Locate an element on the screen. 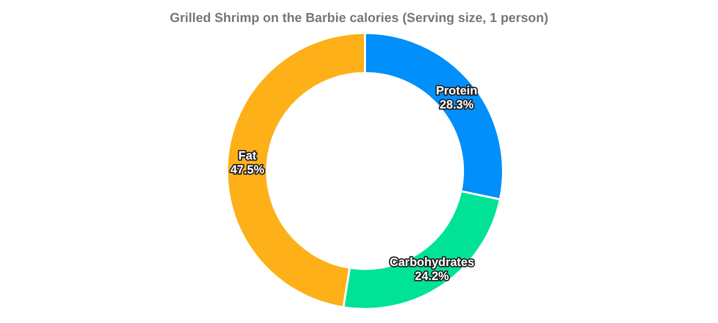  data-label: 28.3% is located at coordinates (457, 105).